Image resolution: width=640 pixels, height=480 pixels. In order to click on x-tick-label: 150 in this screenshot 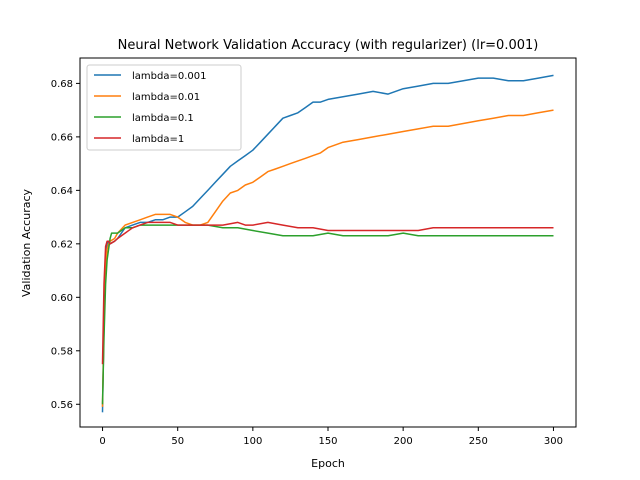, I will do `click(327, 441)`.